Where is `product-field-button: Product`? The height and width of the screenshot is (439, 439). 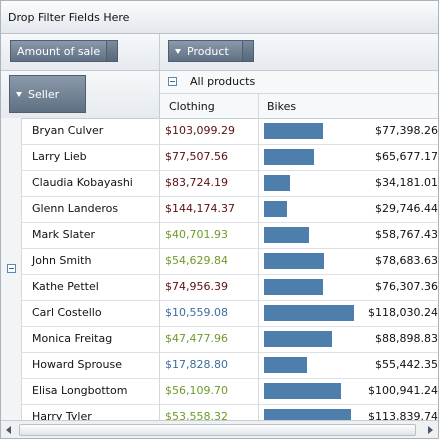 product-field-button: Product is located at coordinates (211, 51).